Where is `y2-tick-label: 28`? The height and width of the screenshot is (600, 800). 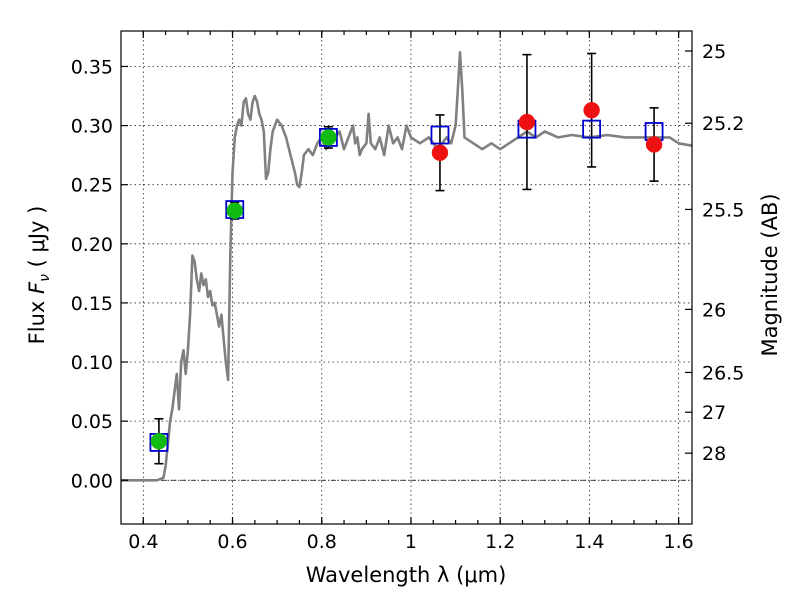
y2-tick-label: 28 is located at coordinates (714, 454).